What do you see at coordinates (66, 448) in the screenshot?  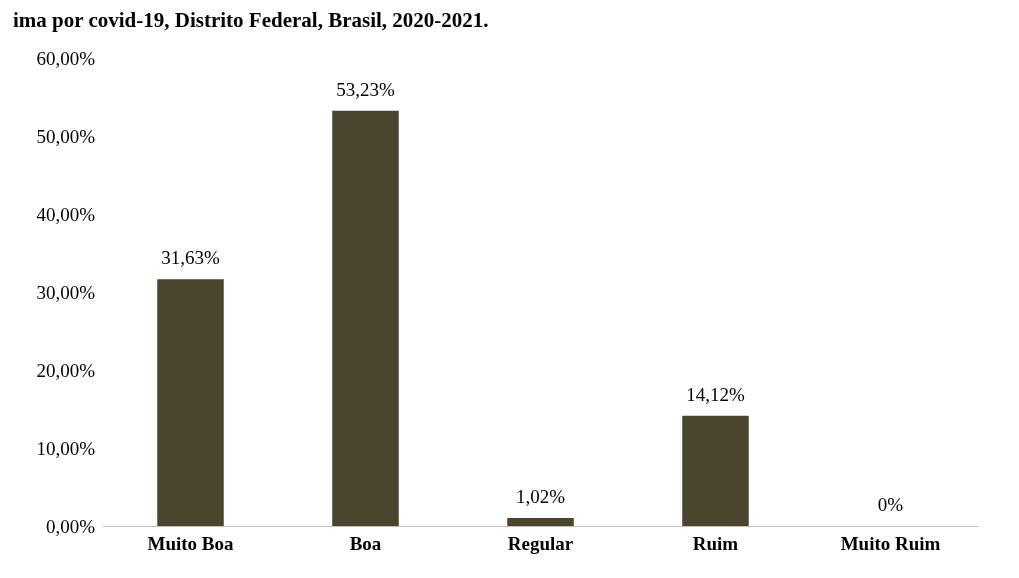 I see `y-tick-label: 10,00%` at bounding box center [66, 448].